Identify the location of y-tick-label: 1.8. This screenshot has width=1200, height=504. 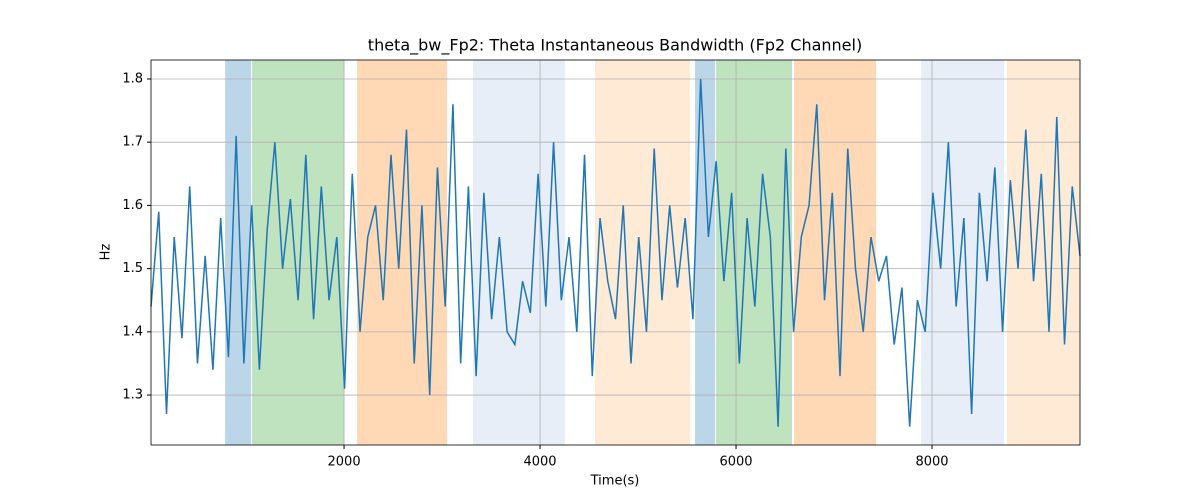
(132, 78).